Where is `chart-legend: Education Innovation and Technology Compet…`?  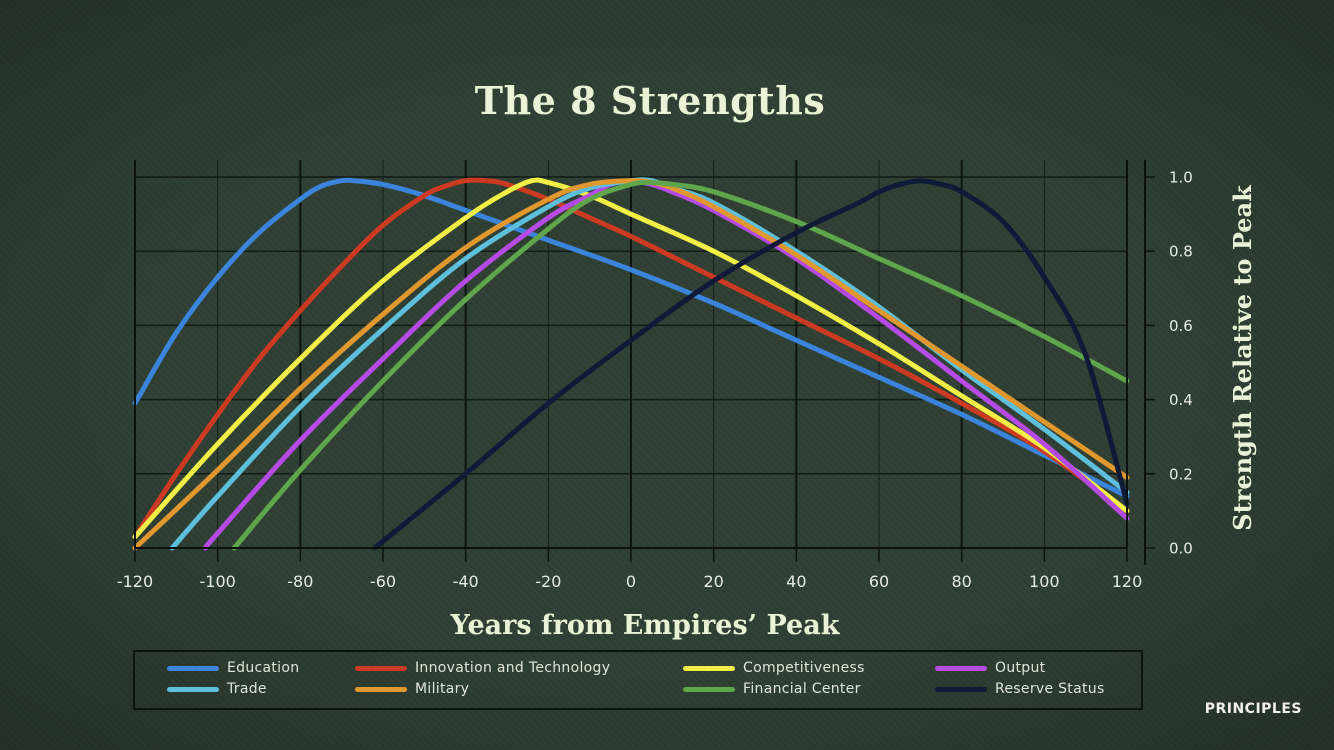 chart-legend: Education Innovation and Technology Compet… is located at coordinates (638, 680).